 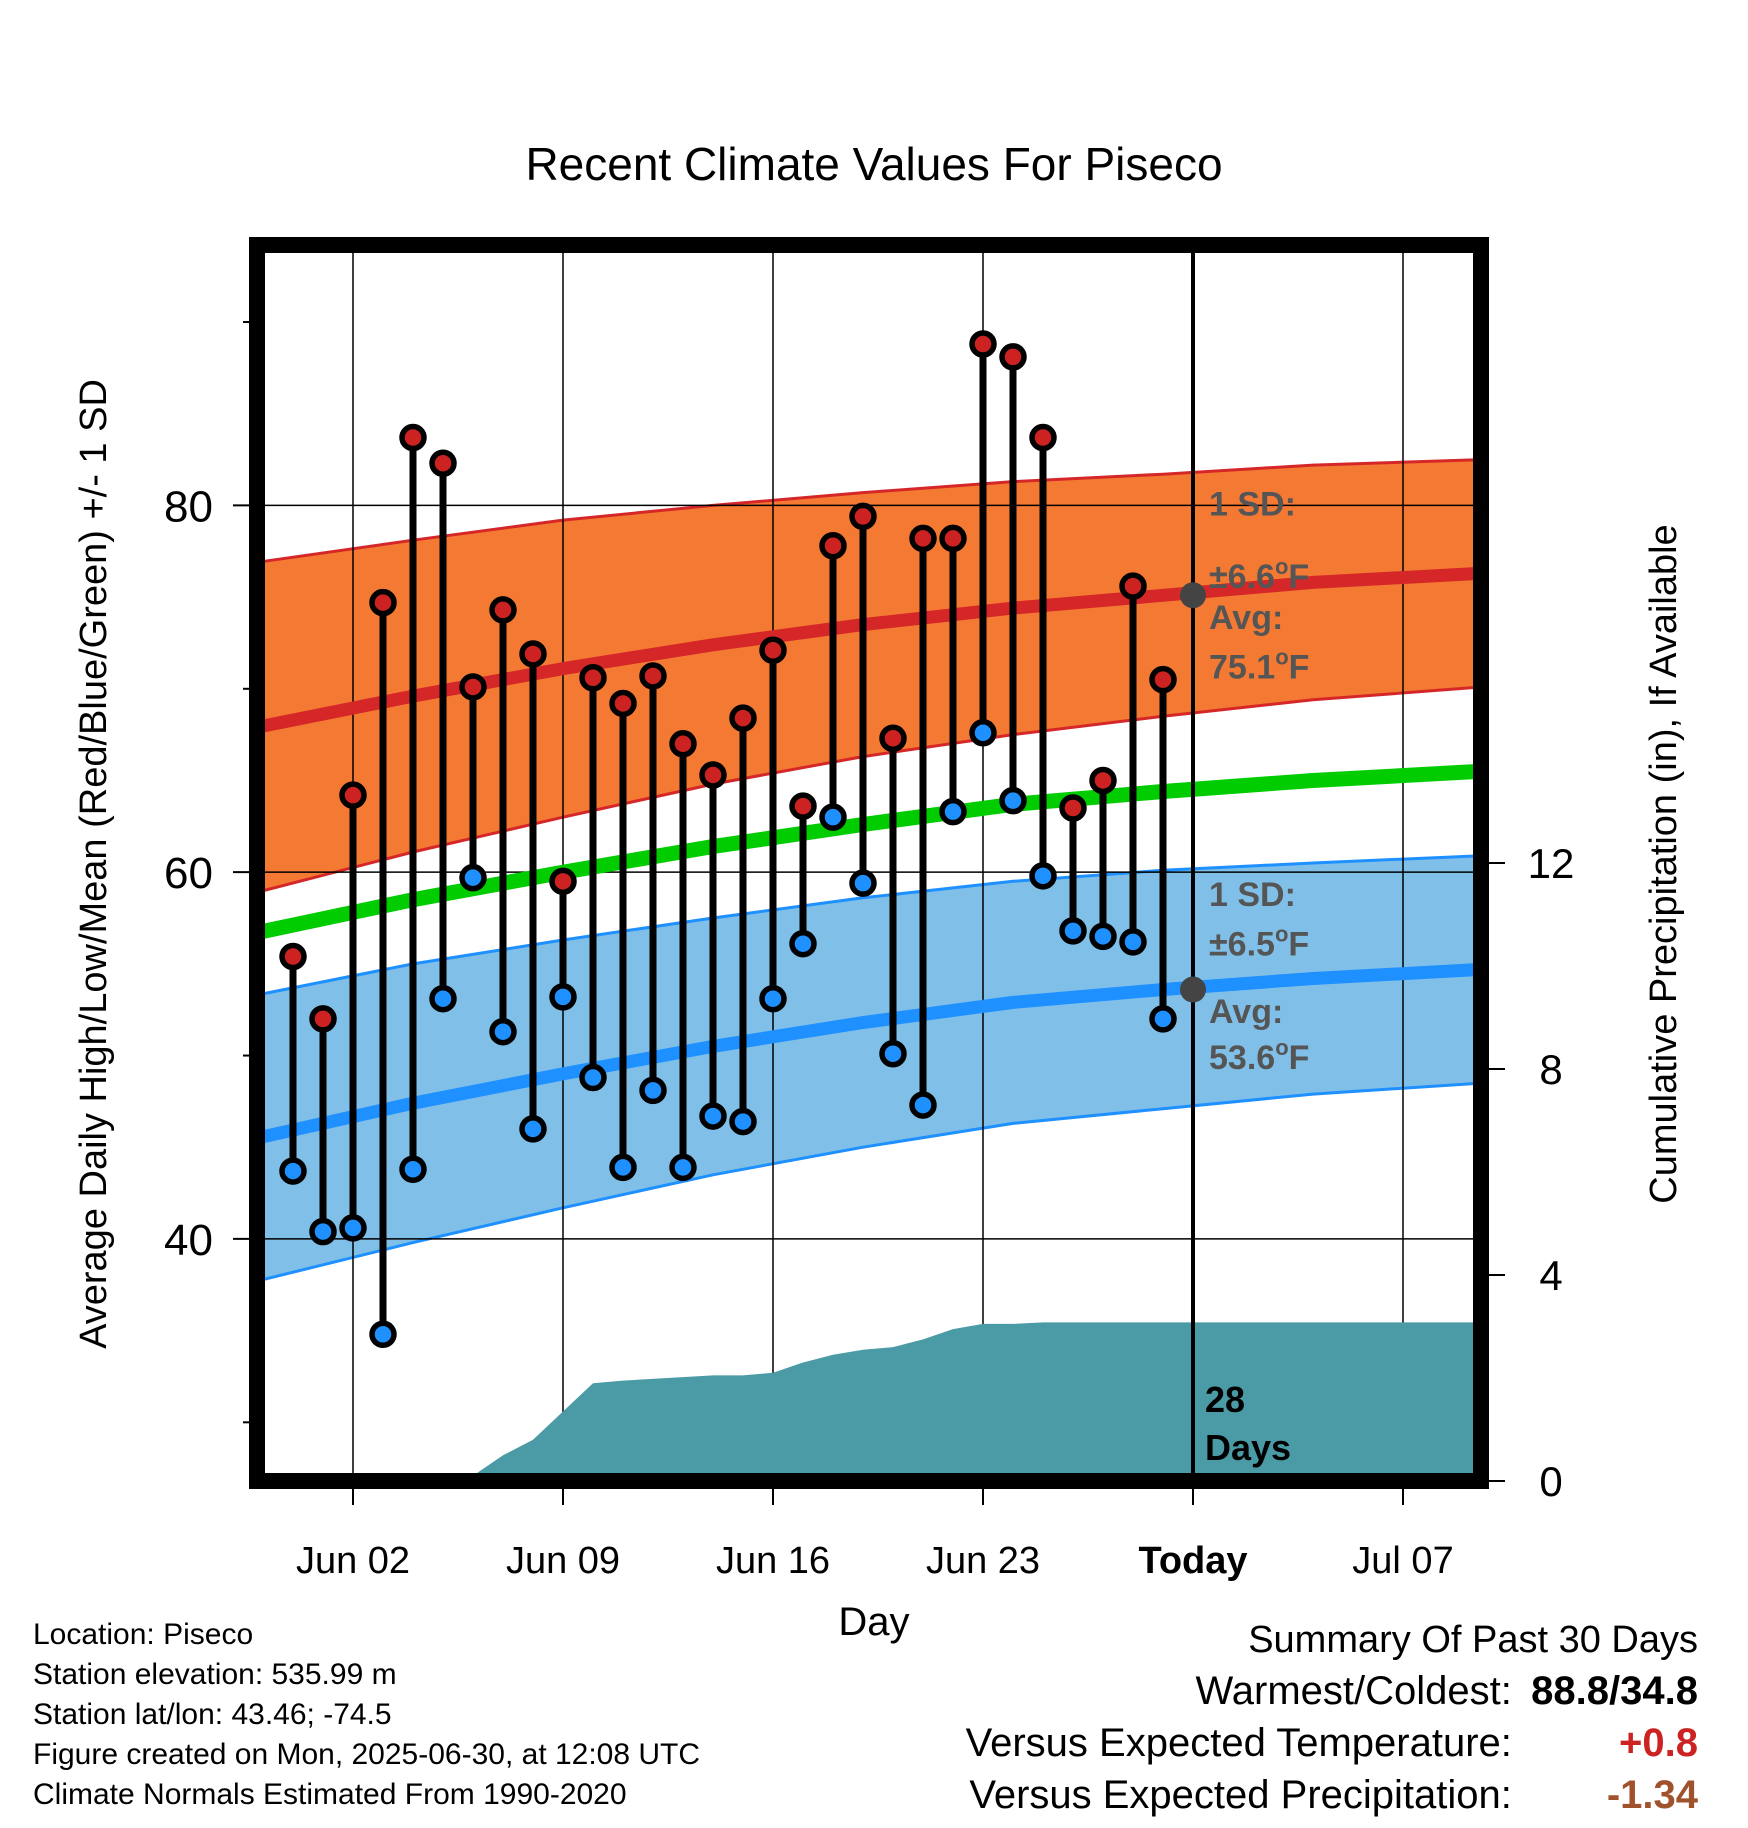 What do you see at coordinates (1353, 1691) in the screenshot?
I see `summary-warmest-label: Warmest/Coldest:` at bounding box center [1353, 1691].